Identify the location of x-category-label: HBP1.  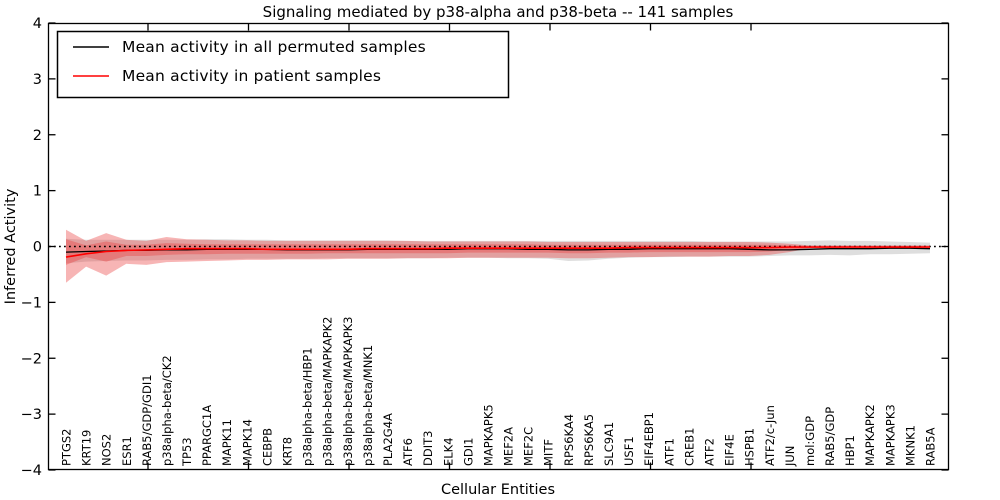
(850, 450).